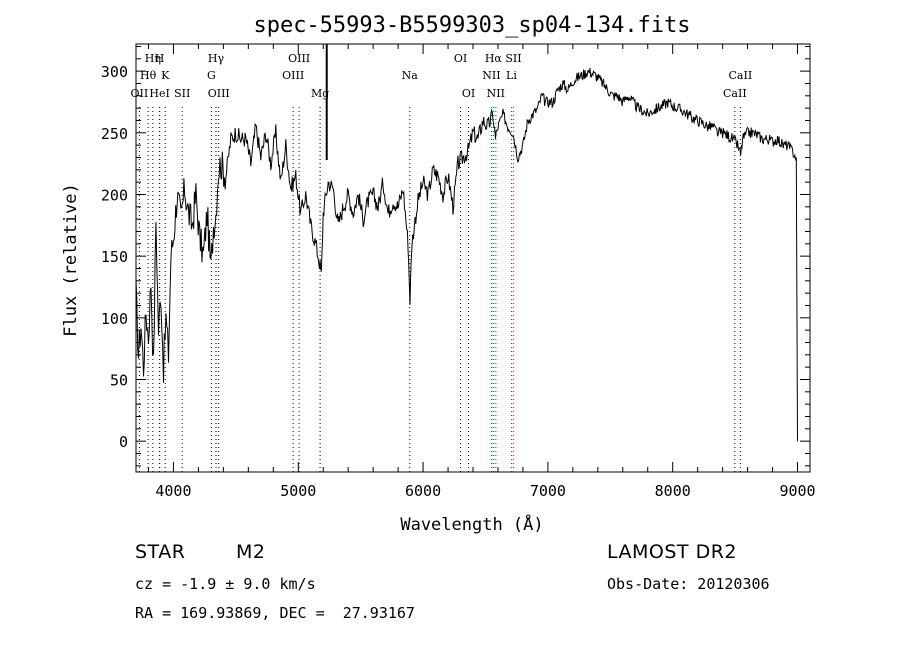  What do you see at coordinates (160, 552) in the screenshot?
I see `object-class: STAR` at bounding box center [160, 552].